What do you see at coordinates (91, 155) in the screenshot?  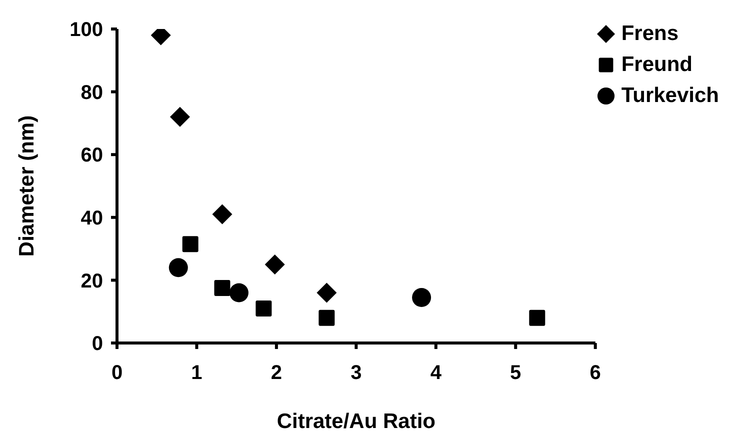 I see `y-tick-label: 60` at bounding box center [91, 155].